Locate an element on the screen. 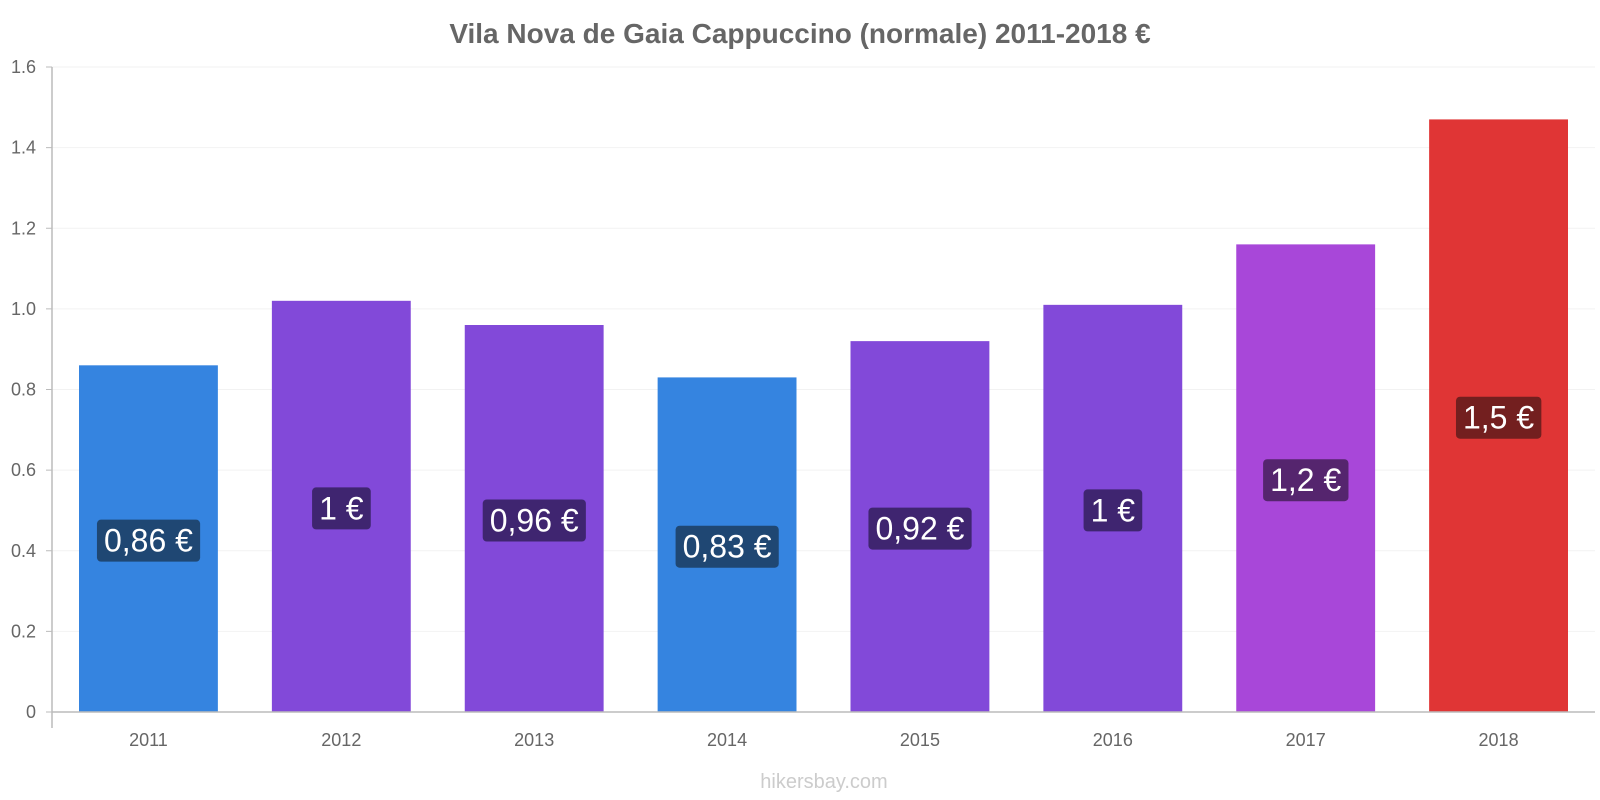 The width and height of the screenshot is (1600, 800). x-tick-label: 2012 is located at coordinates (341, 740).